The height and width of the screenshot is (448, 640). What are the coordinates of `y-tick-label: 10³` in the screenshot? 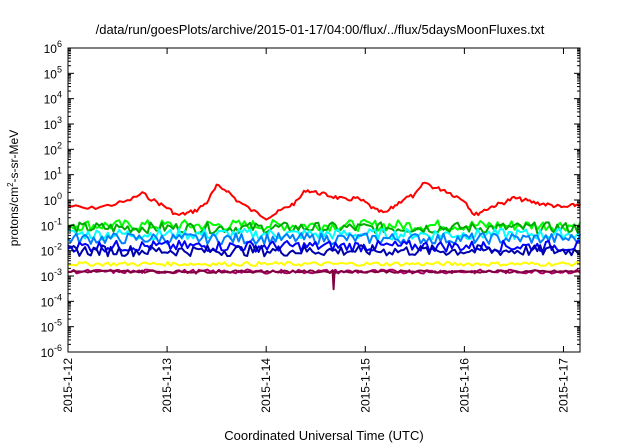 It's located at (53, 123).